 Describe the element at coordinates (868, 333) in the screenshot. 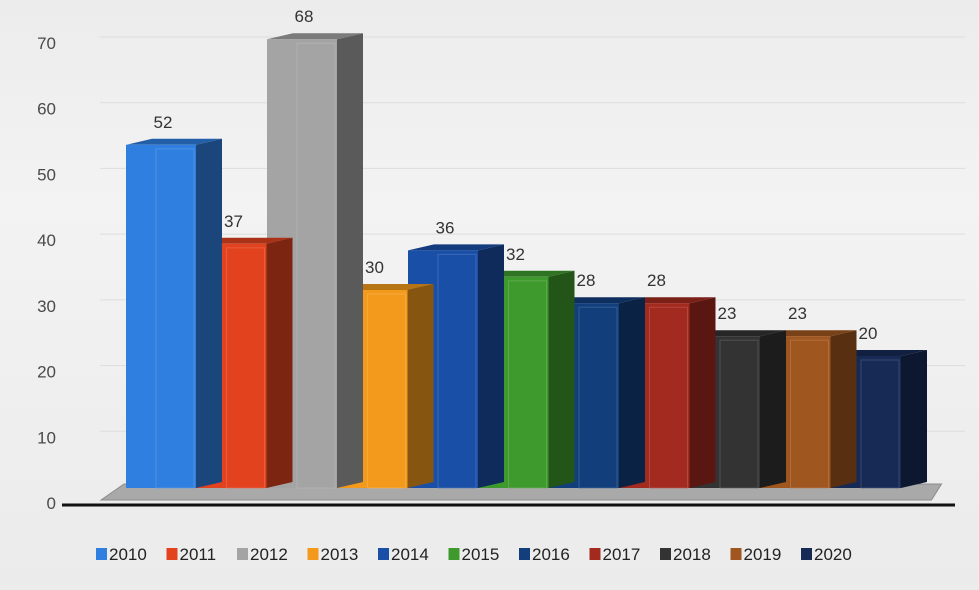

I see `data-label: 20` at that location.